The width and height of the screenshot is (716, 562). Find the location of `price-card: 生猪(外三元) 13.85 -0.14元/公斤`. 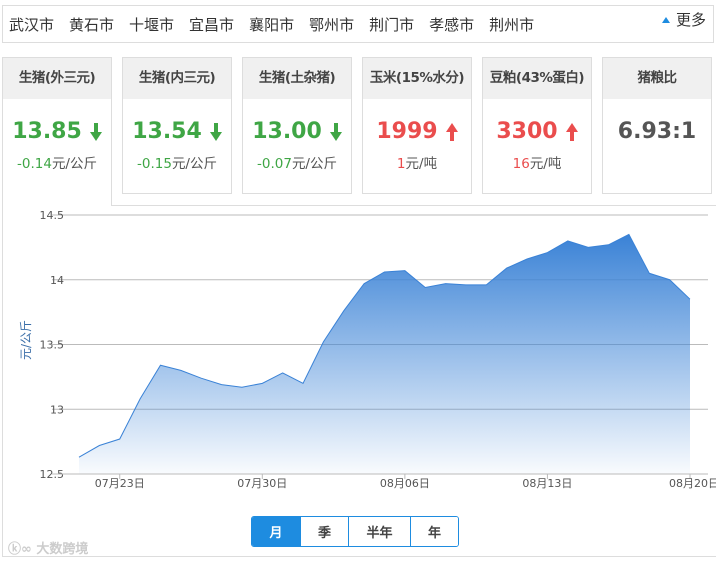

price-card: 生猪(外三元) 13.85 -0.14元/公斤 is located at coordinates (57, 131).